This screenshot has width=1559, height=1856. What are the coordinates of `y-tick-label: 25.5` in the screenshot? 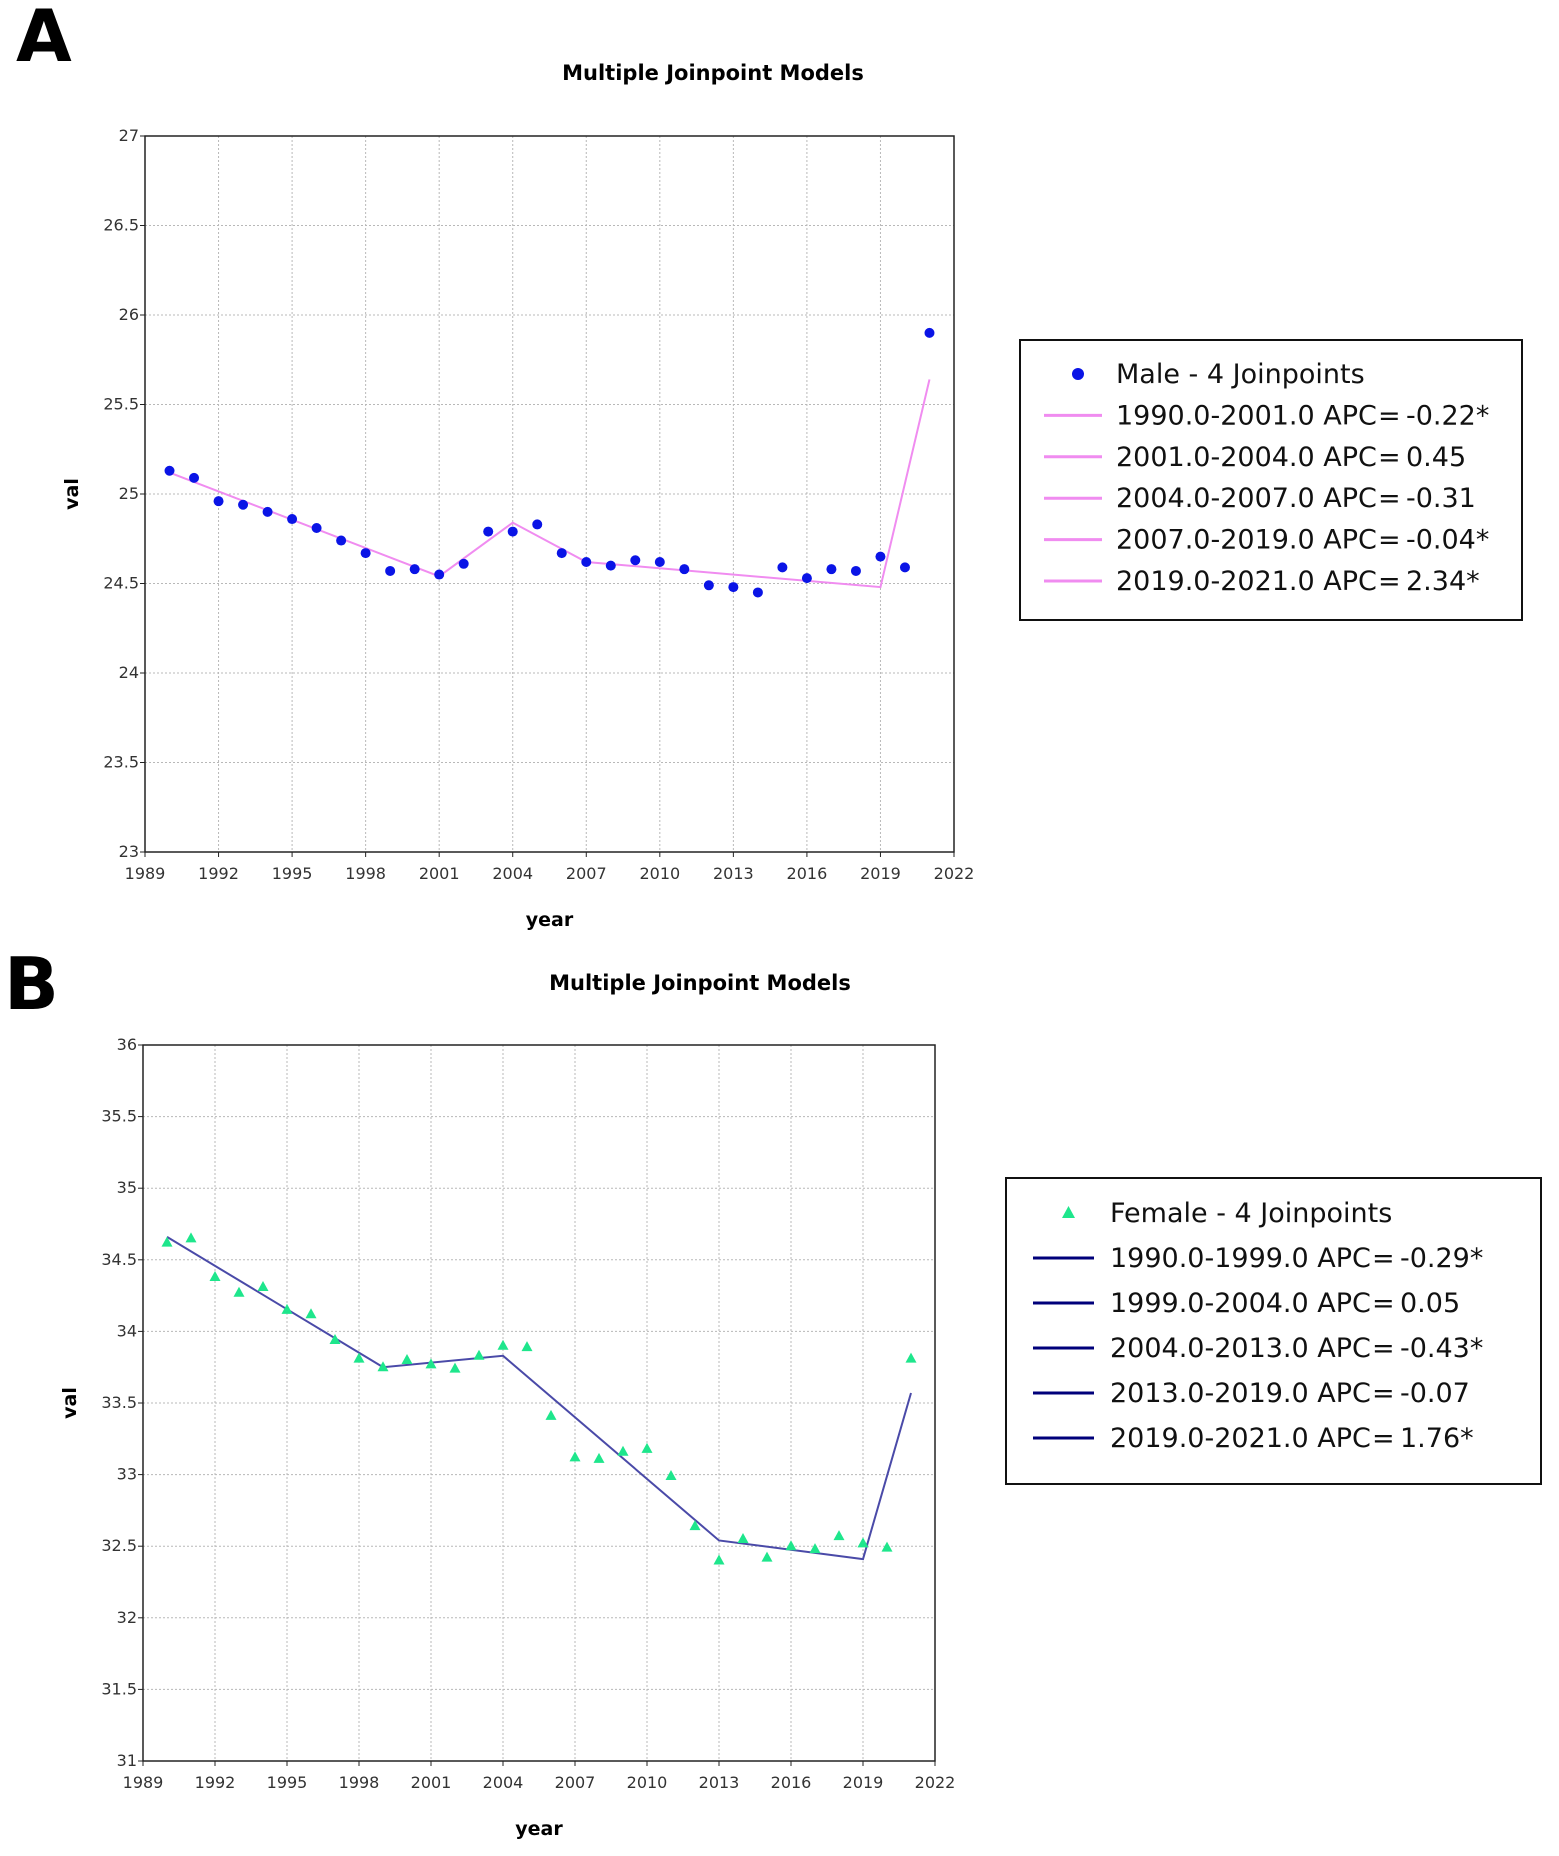 It's located at (121, 404).